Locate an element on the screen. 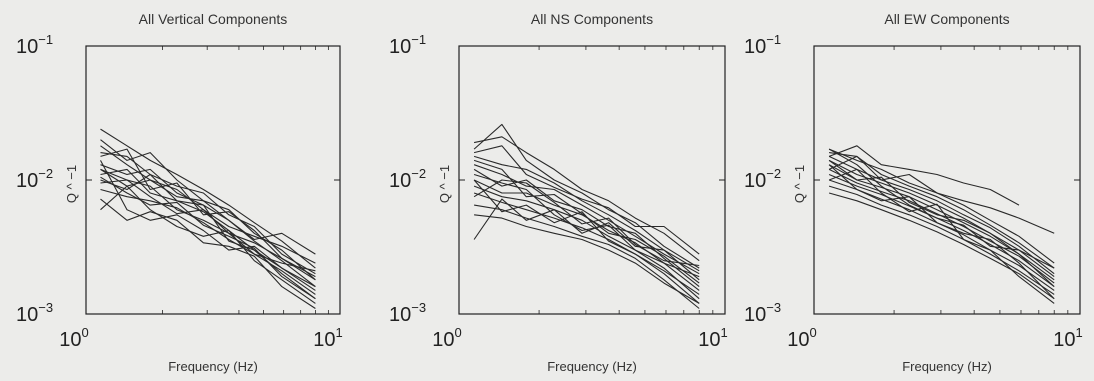 The width and height of the screenshot is (1094, 381). panel-title: All NS Components is located at coordinates (592, 19).